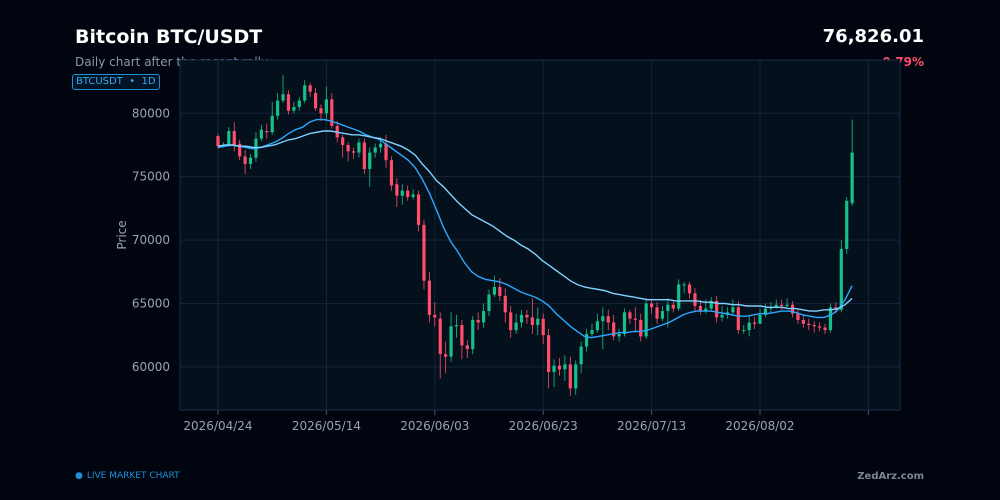 This screenshot has width=1000, height=500. I want to click on current-price: 76,826.01, so click(873, 36).